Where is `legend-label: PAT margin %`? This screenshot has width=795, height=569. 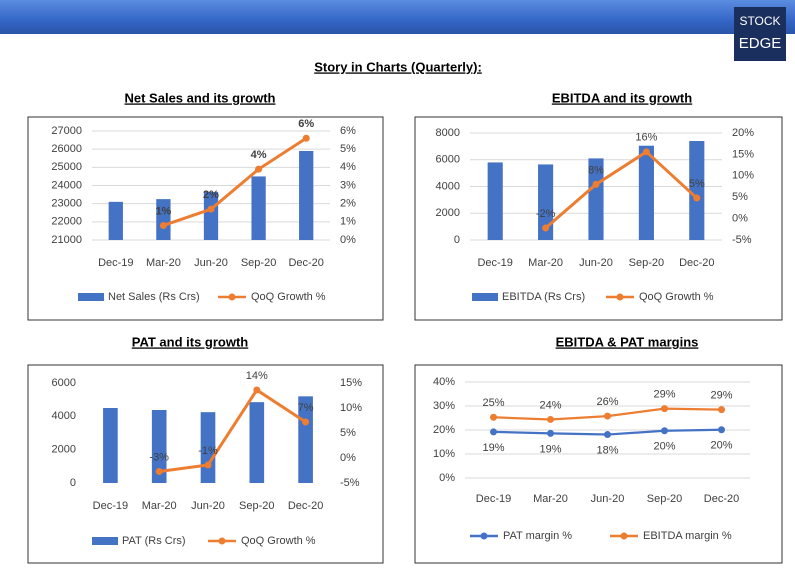 legend-label: PAT margin % is located at coordinates (537, 536).